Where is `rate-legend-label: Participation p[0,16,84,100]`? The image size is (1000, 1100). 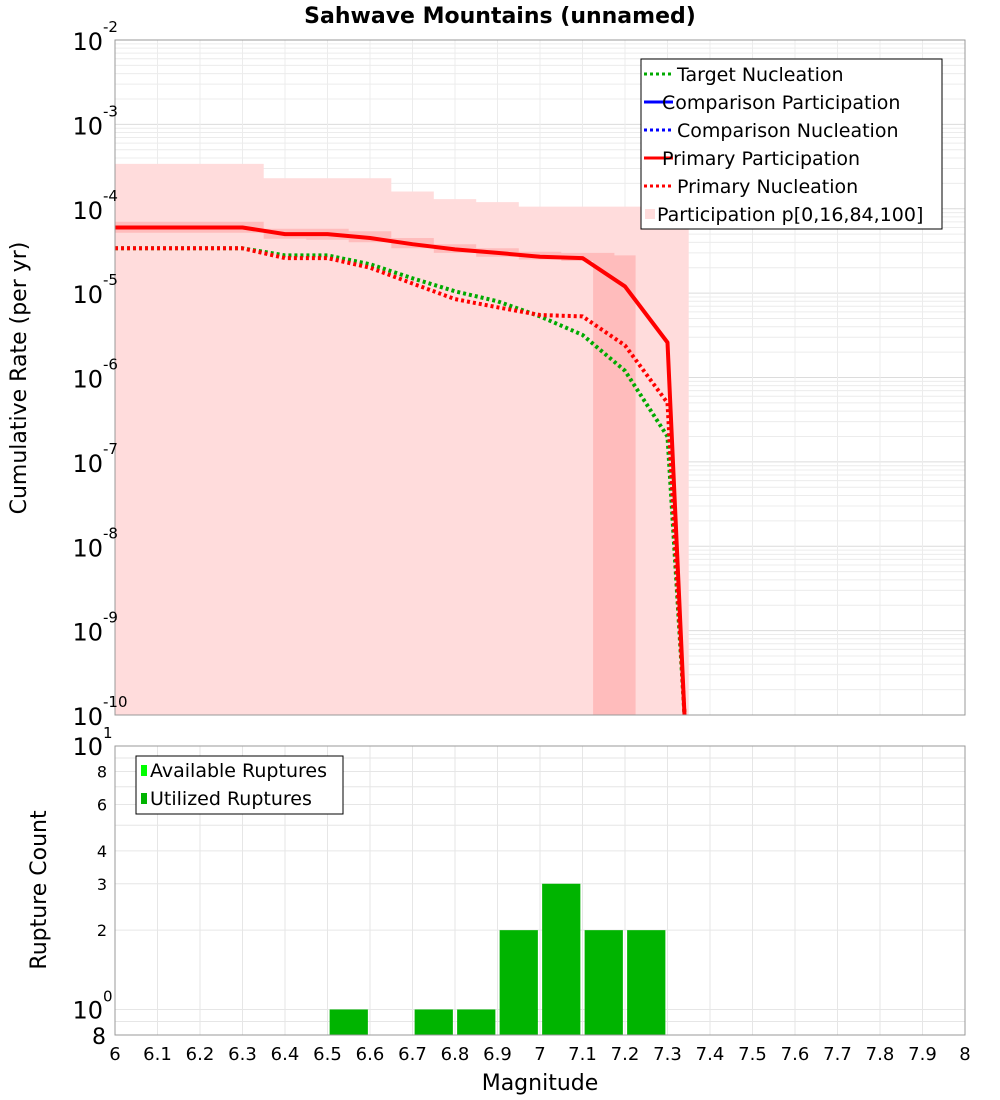 rate-legend-label: Participation p[0,16,84,100] is located at coordinates (790, 215).